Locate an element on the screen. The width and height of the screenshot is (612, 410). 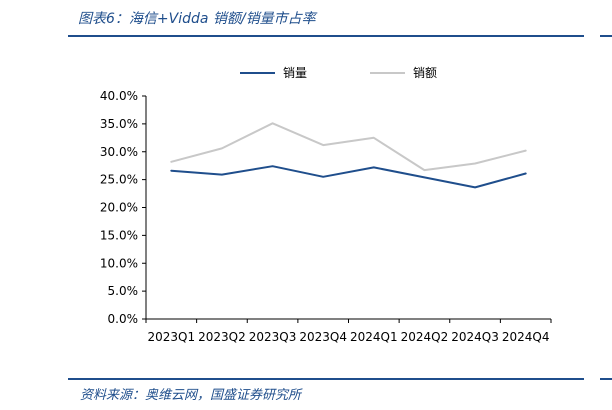
x-tick-label: 2023Q4 is located at coordinates (323, 337).